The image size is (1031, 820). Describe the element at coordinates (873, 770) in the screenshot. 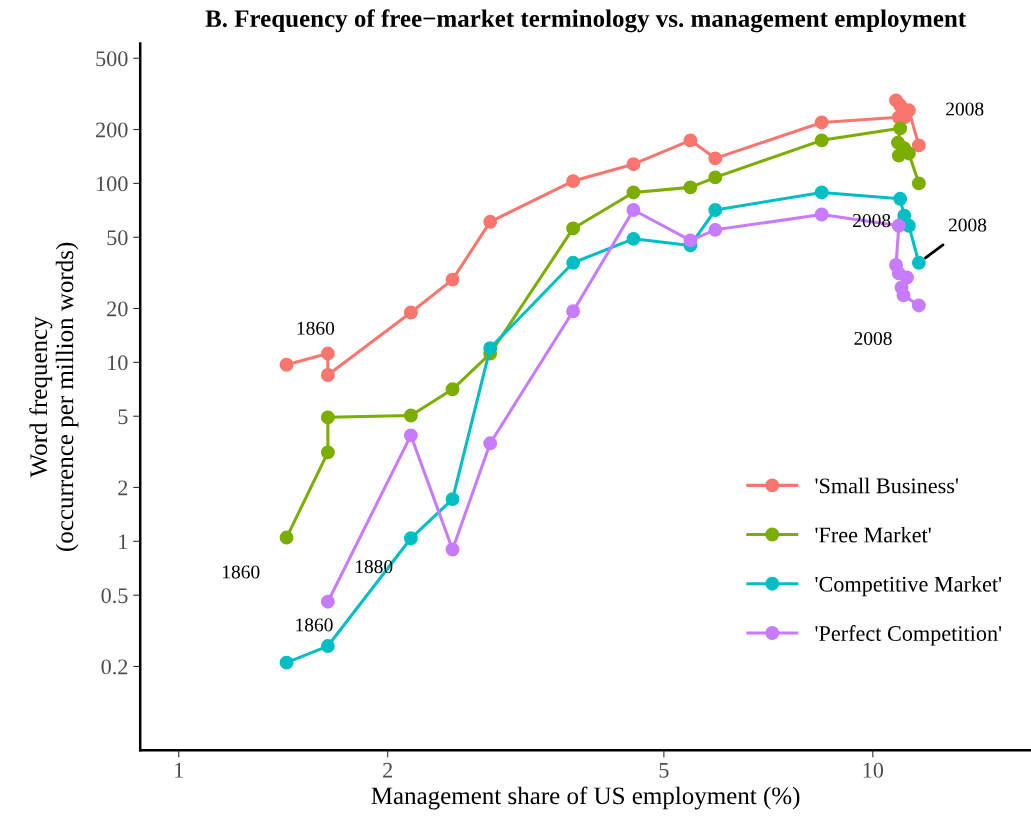

I see `x-tick-label: 10` at that location.